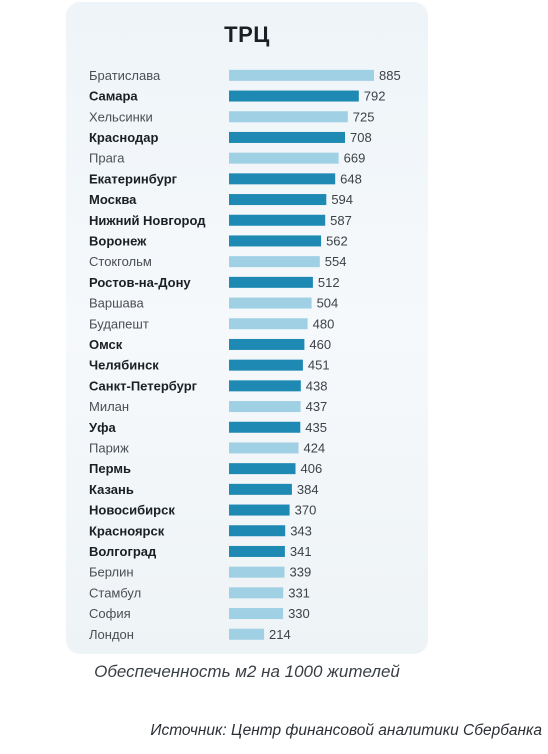 The image size is (548, 754). What do you see at coordinates (107, 158) in the screenshot?
I see `category-label: Прага` at bounding box center [107, 158].